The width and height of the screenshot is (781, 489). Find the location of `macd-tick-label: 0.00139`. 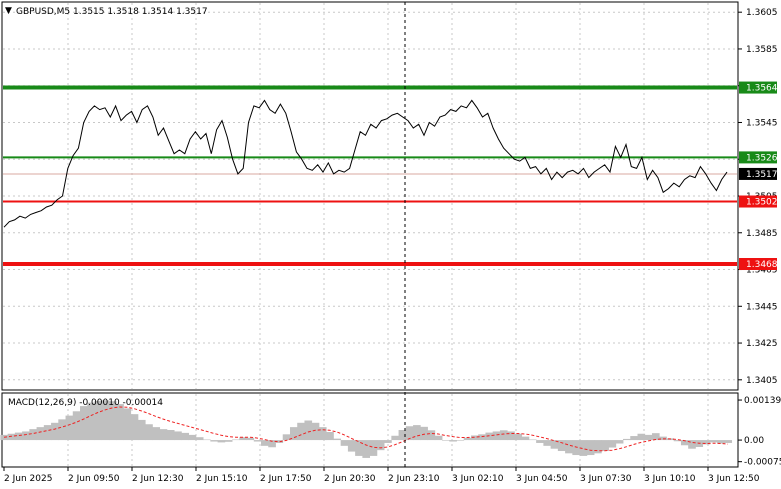

macd-tick-label: 0.00139 is located at coordinates (762, 401).